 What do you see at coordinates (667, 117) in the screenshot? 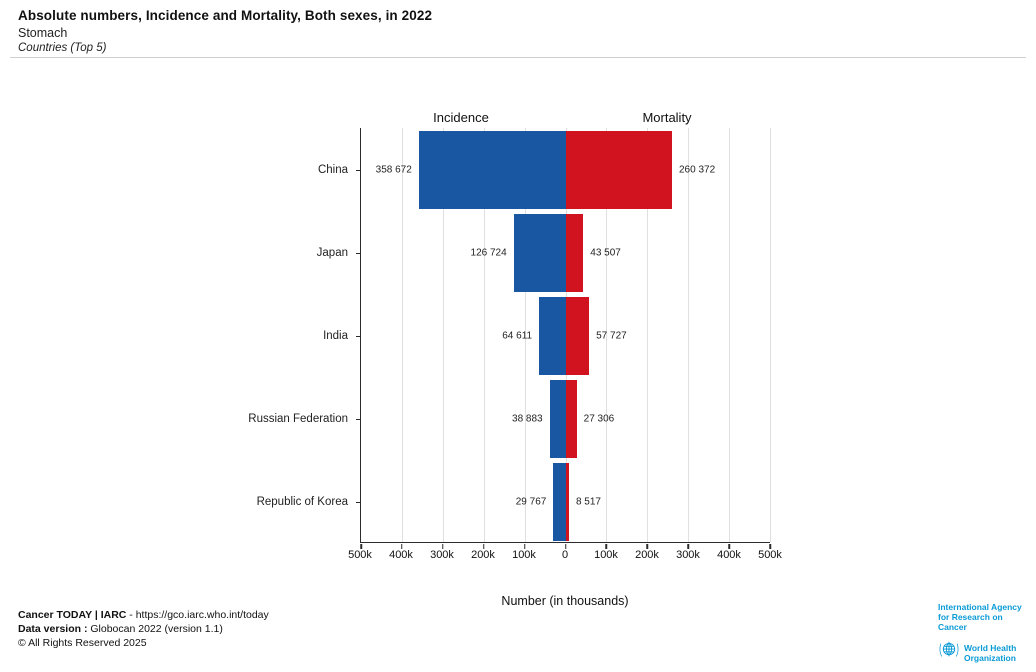
I see `mortality-series-header: Mortality` at bounding box center [667, 117].